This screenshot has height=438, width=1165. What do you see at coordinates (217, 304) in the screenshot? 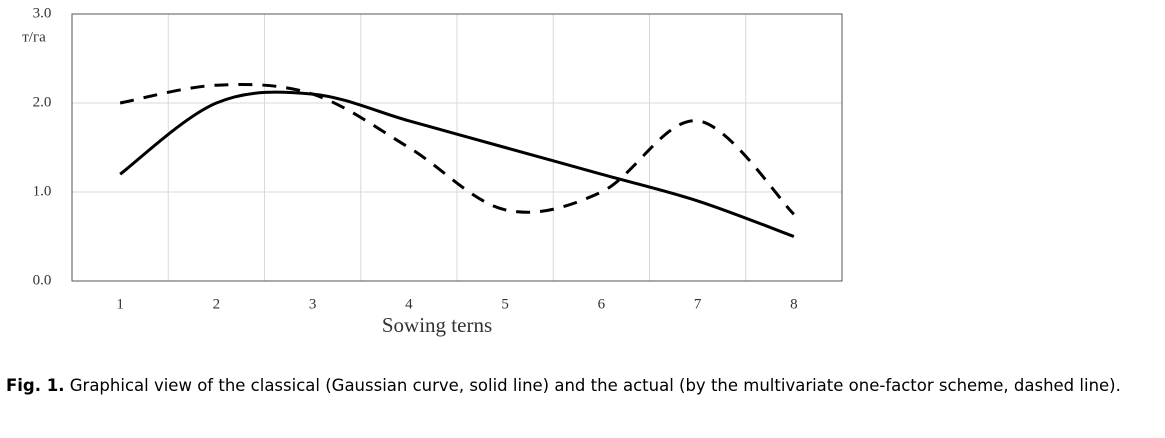
I see `x-tick-label: 2` at bounding box center [217, 304].